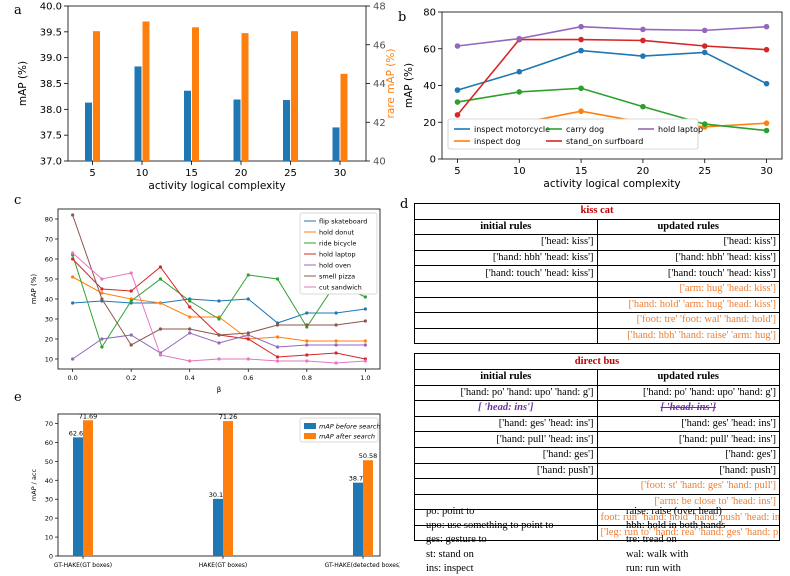 This screenshot has width=790, height=576. I want to click on series-line-stand-on-surfboard, so click(611, 77).